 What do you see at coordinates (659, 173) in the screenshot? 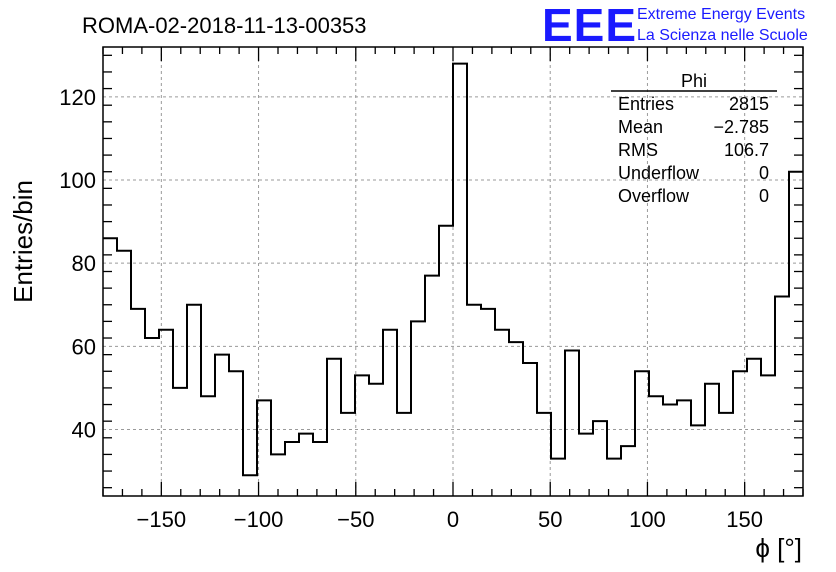
I see `stats-label-underflow: Underflow` at bounding box center [659, 173].